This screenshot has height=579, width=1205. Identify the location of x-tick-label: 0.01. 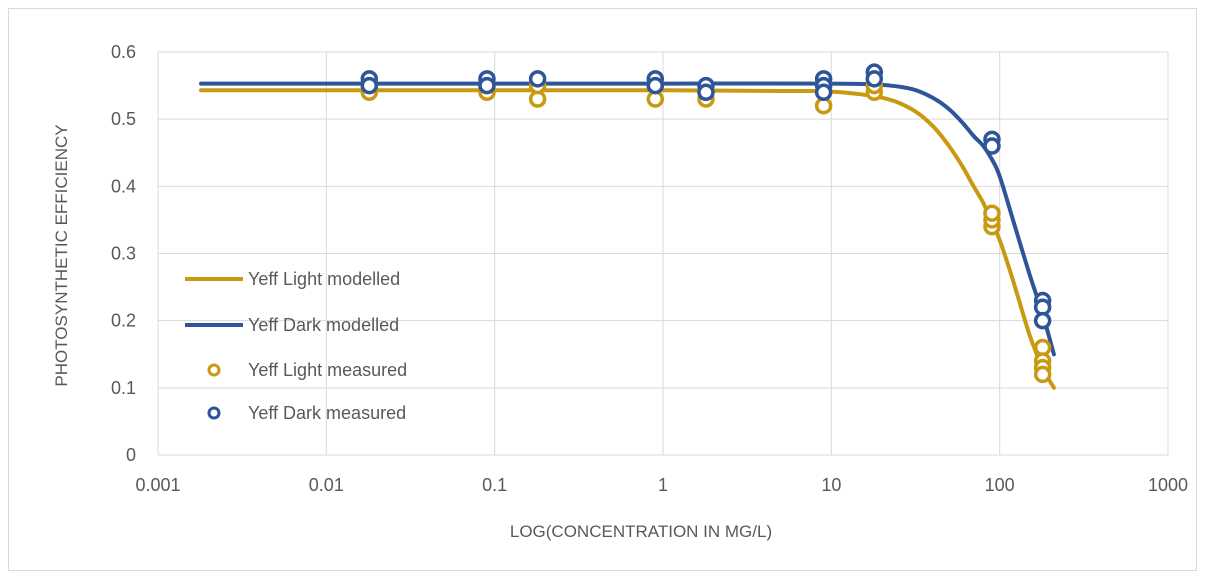
(326, 485).